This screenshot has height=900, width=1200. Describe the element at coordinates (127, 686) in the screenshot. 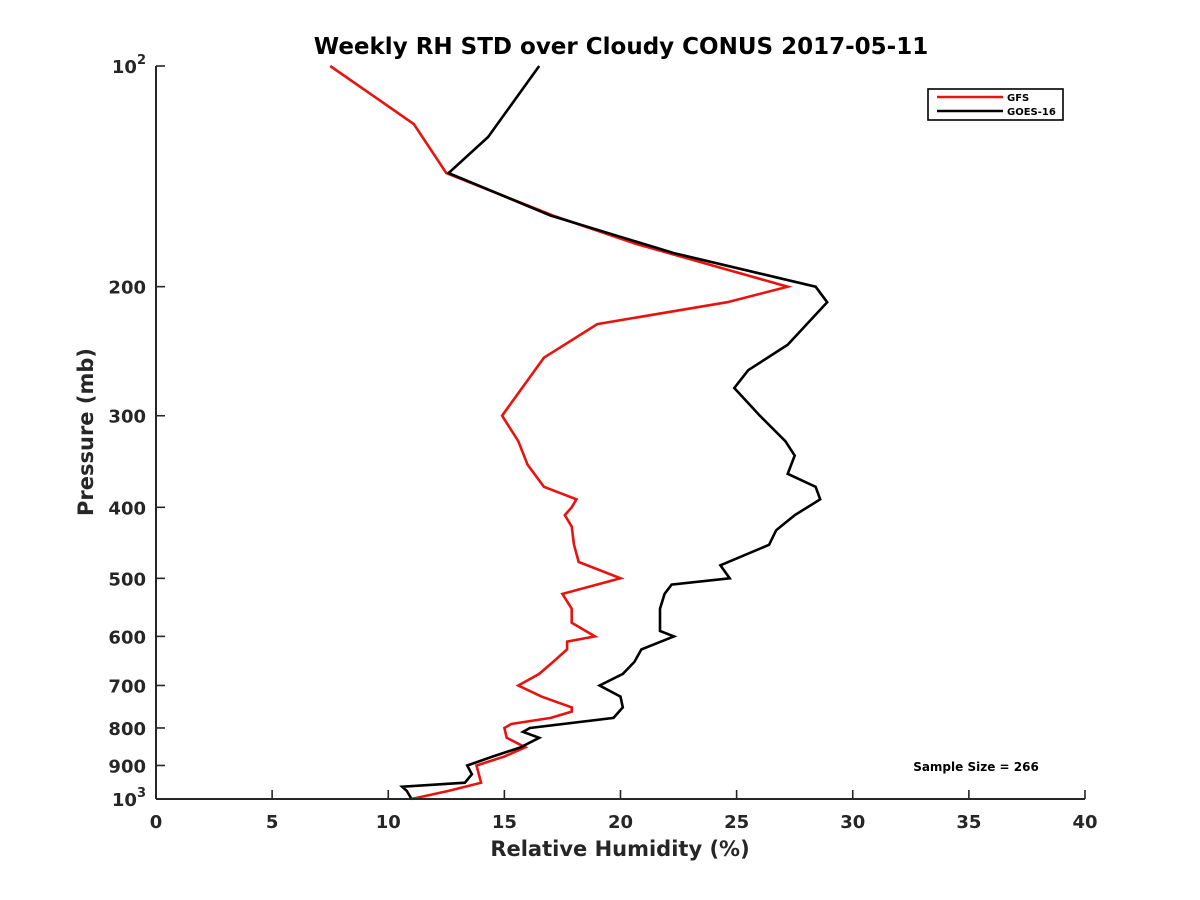

I see `y-tick-label: 700` at that location.